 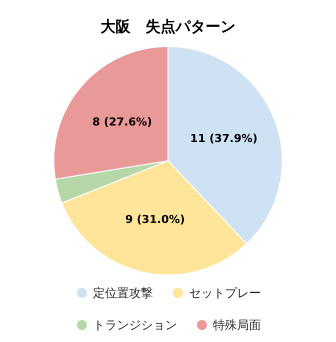 I want to click on data-label: 11 (37.9%), so click(x=224, y=138).